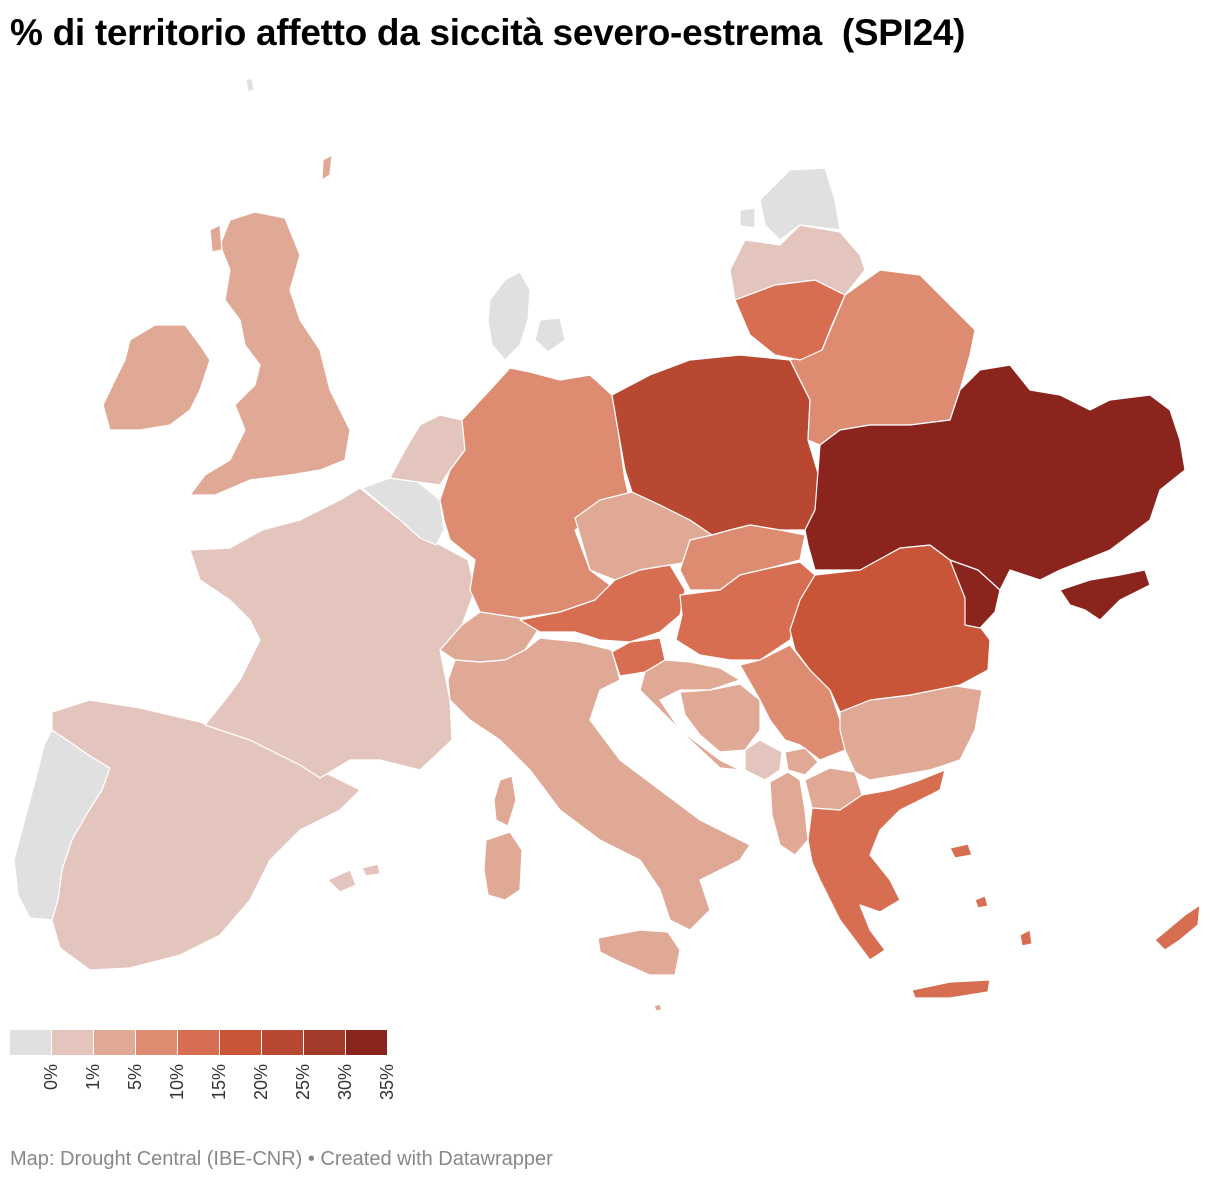  I want to click on region-latvia, so click(797, 262).